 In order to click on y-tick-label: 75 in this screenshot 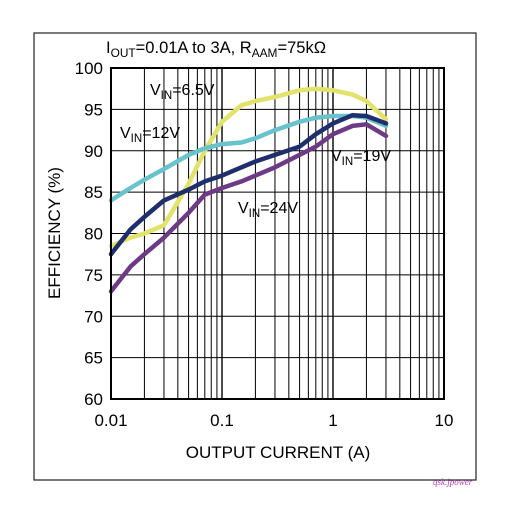, I will do `click(93, 275)`.